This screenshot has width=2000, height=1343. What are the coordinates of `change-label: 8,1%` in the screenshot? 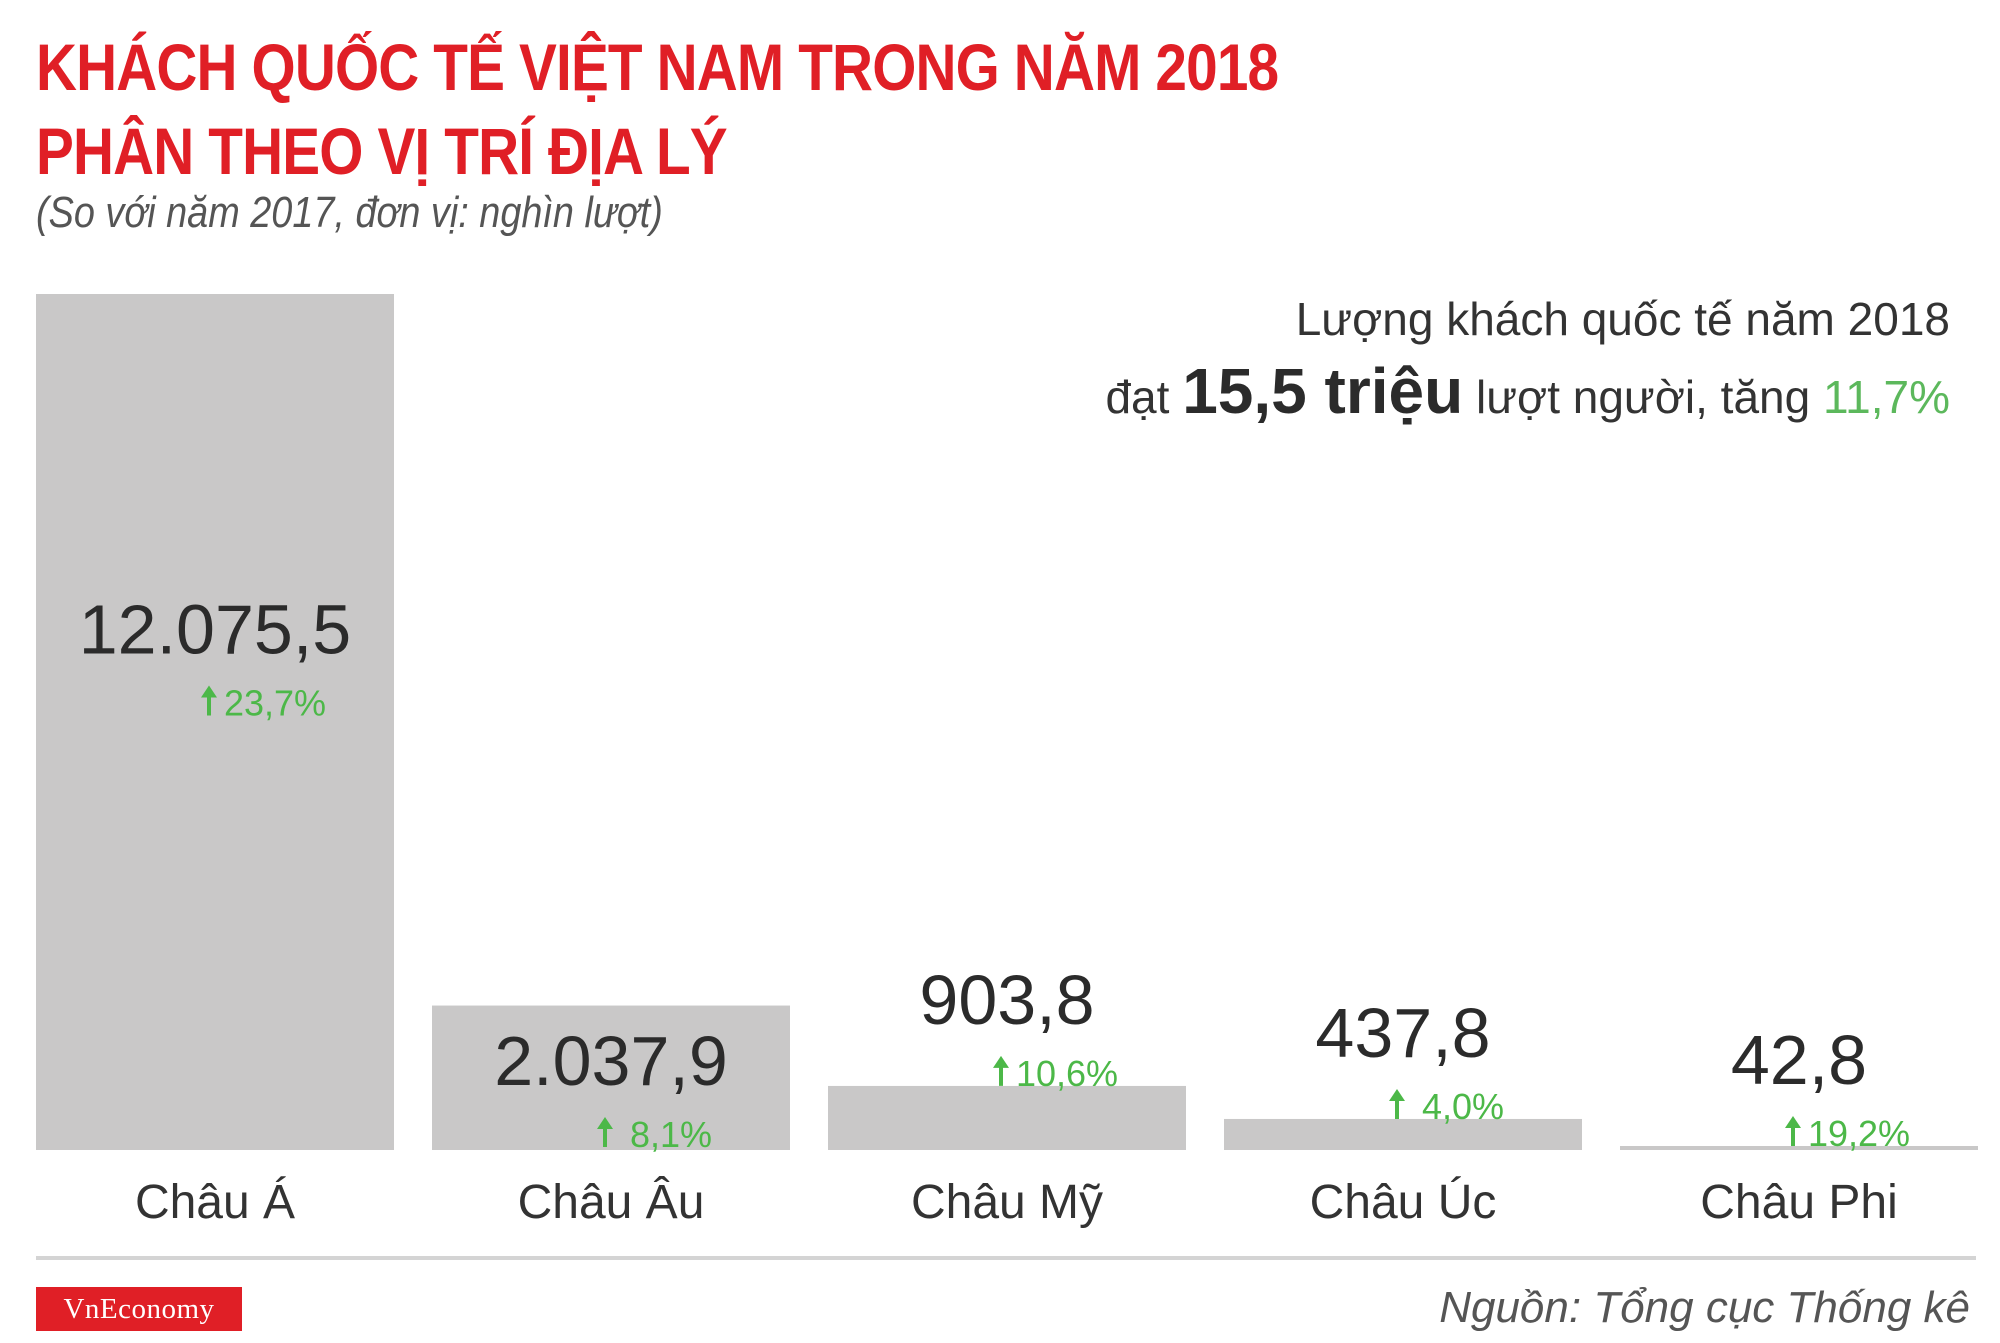 It's located at (671, 1134).